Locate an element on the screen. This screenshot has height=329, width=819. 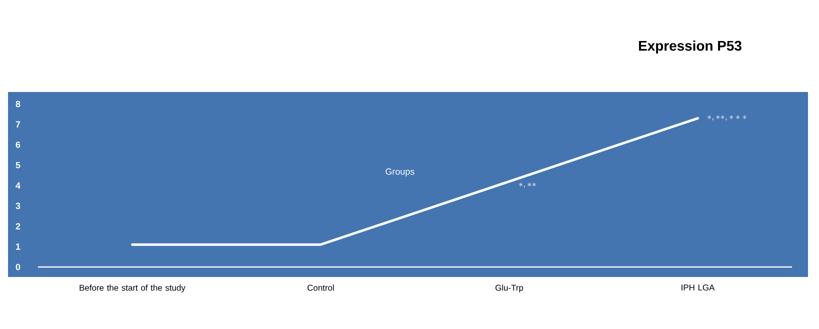
y-tick-label: 5 is located at coordinates (18, 165).